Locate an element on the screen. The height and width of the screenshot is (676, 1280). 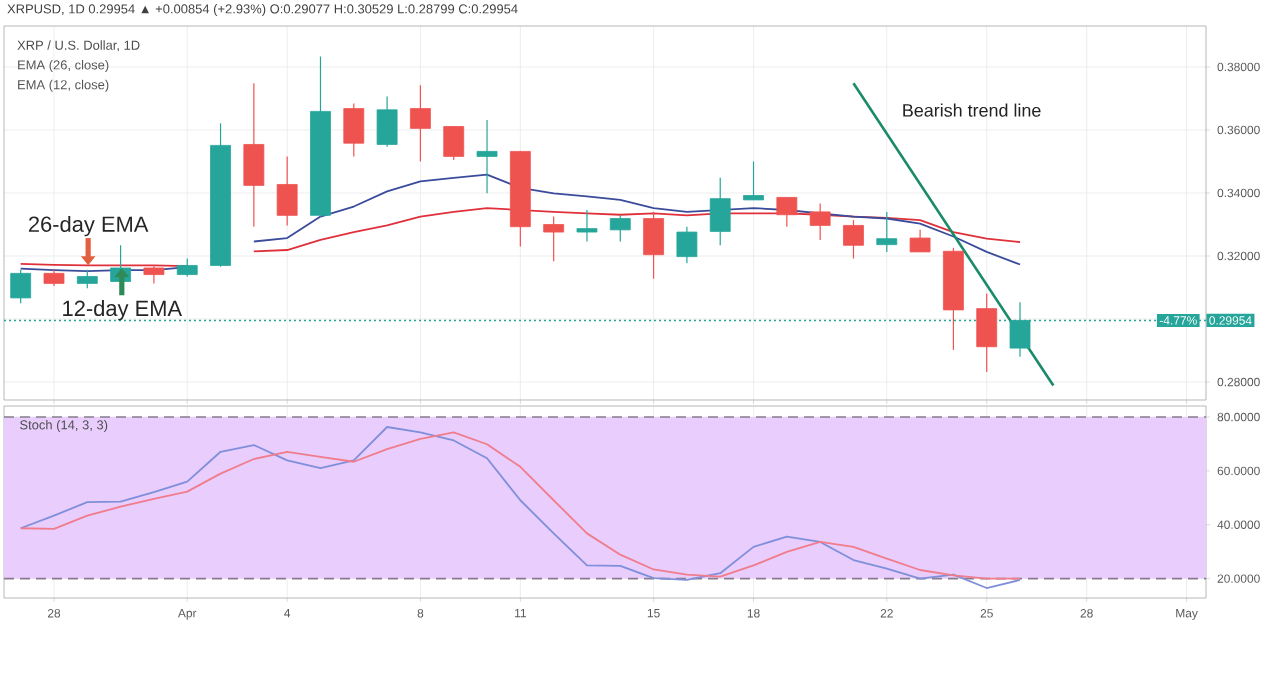
series-label: 12-day EMA is located at coordinates (123, 310).